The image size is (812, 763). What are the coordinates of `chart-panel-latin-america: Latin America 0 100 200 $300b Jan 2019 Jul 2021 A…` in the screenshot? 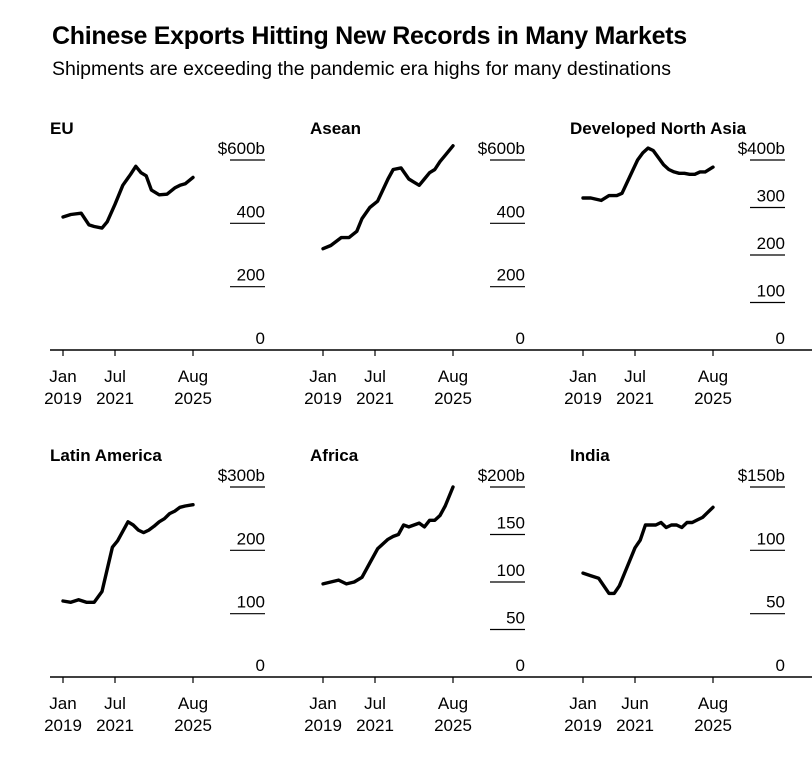 It's located at (177, 590).